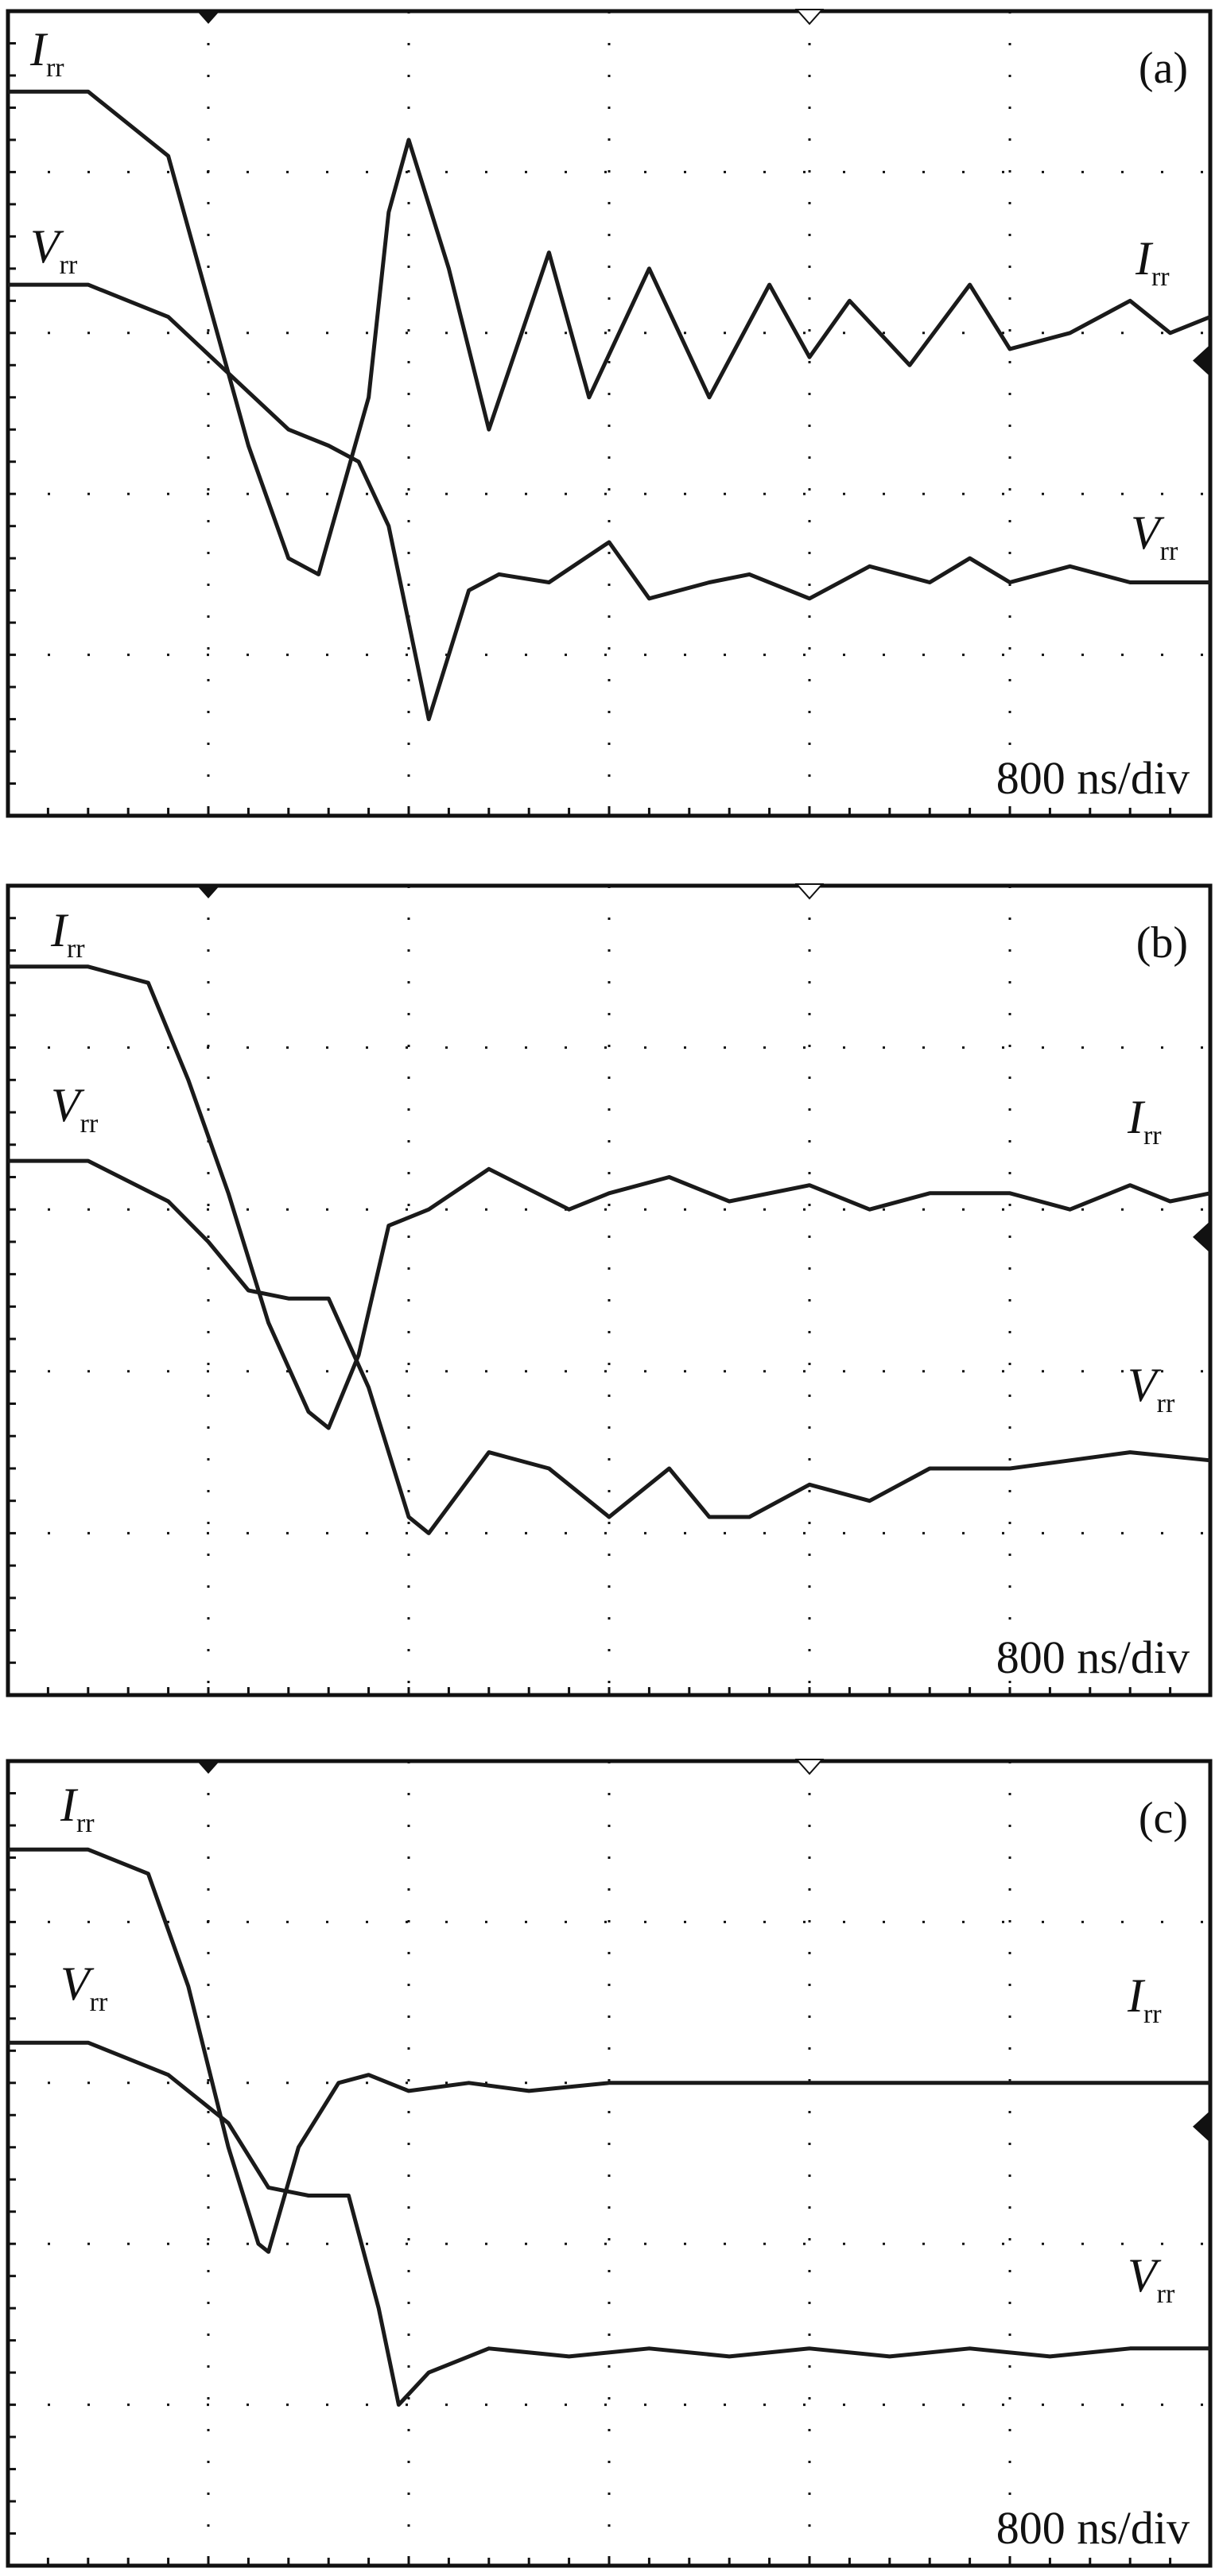  I want to click on panel-label: (a), so click(1163, 68).